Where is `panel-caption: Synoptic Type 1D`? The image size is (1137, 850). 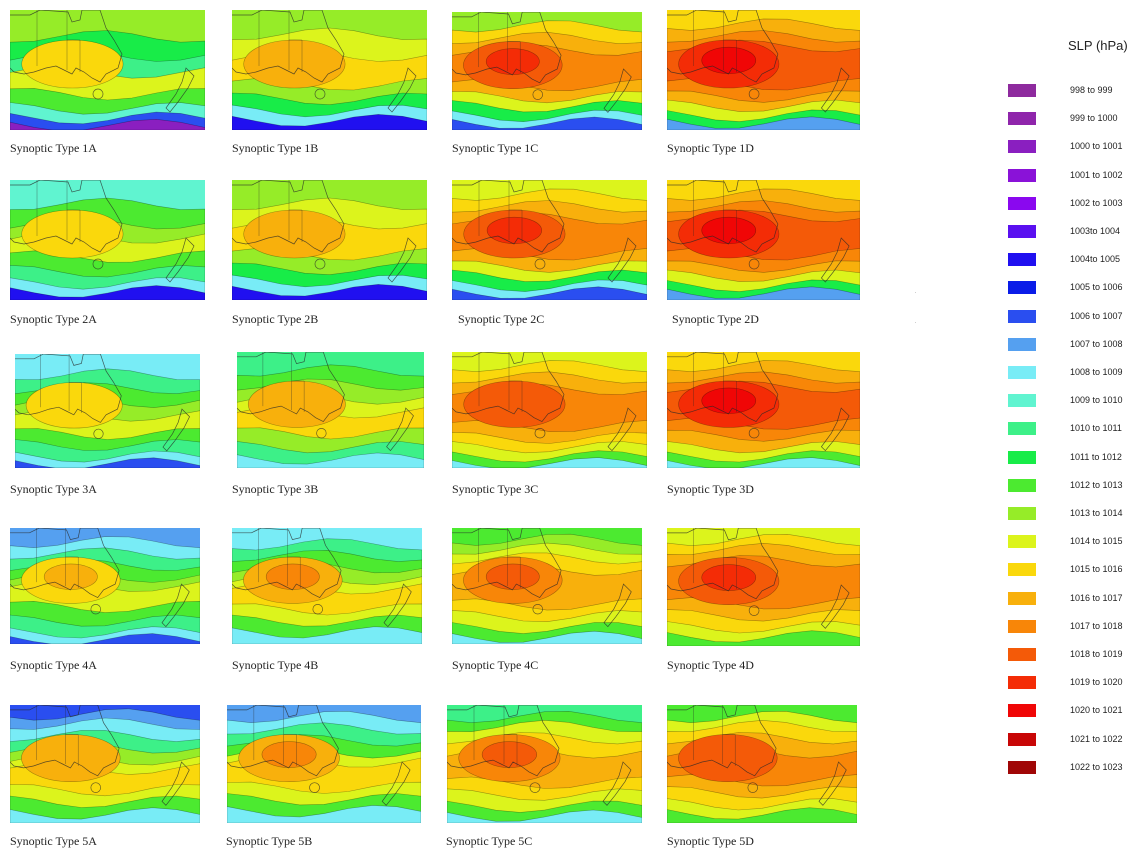
panel-caption: Synoptic Type 1D is located at coordinates (710, 148).